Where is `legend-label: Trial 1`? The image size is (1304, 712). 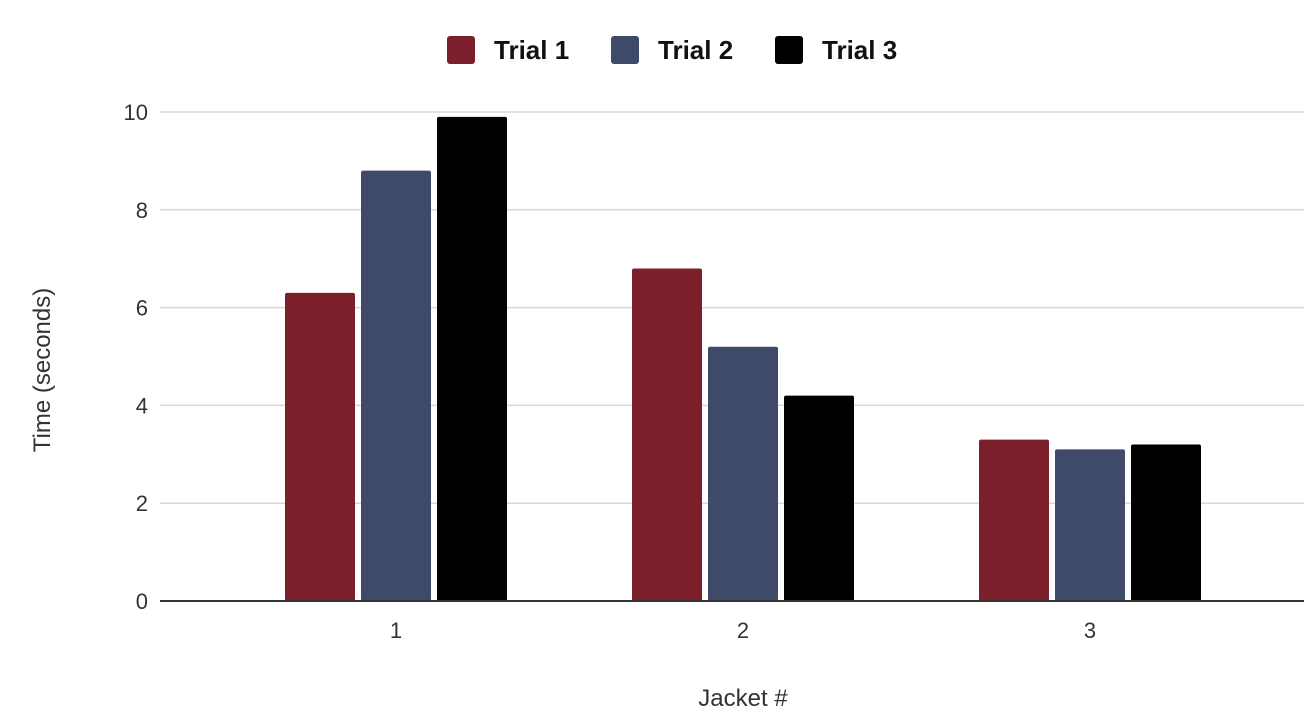
legend-label: Trial 1 is located at coordinates (531, 50).